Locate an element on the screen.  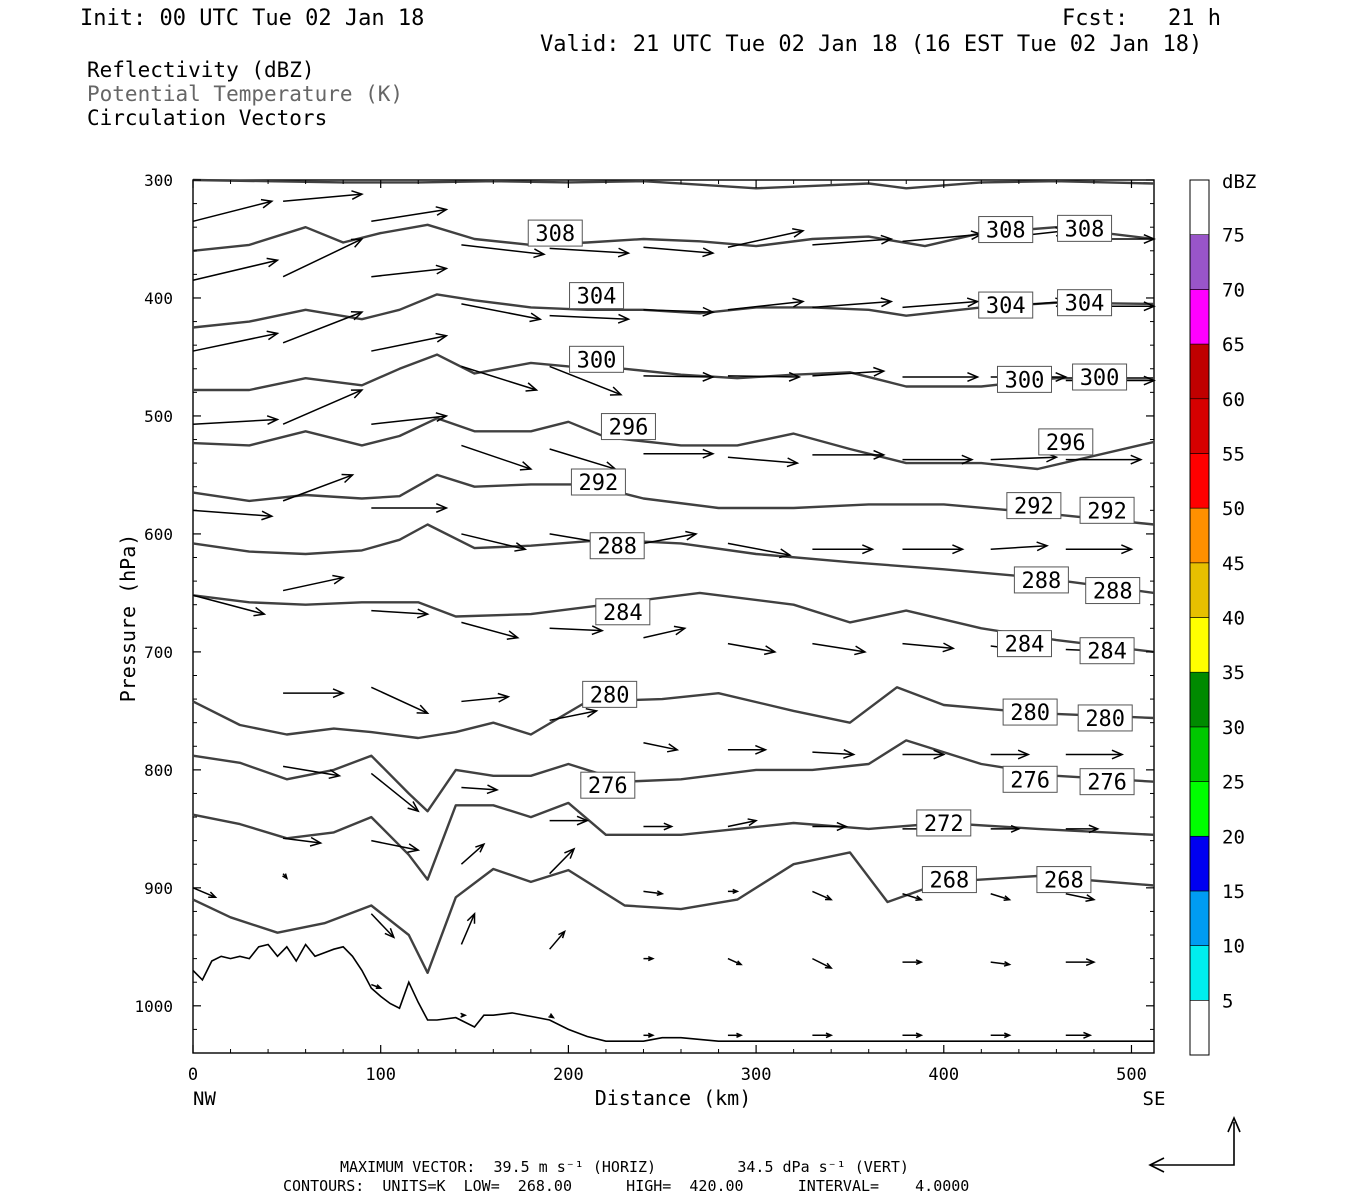
y-axis-label: Pressure (hPa) is located at coordinates (128, 618).